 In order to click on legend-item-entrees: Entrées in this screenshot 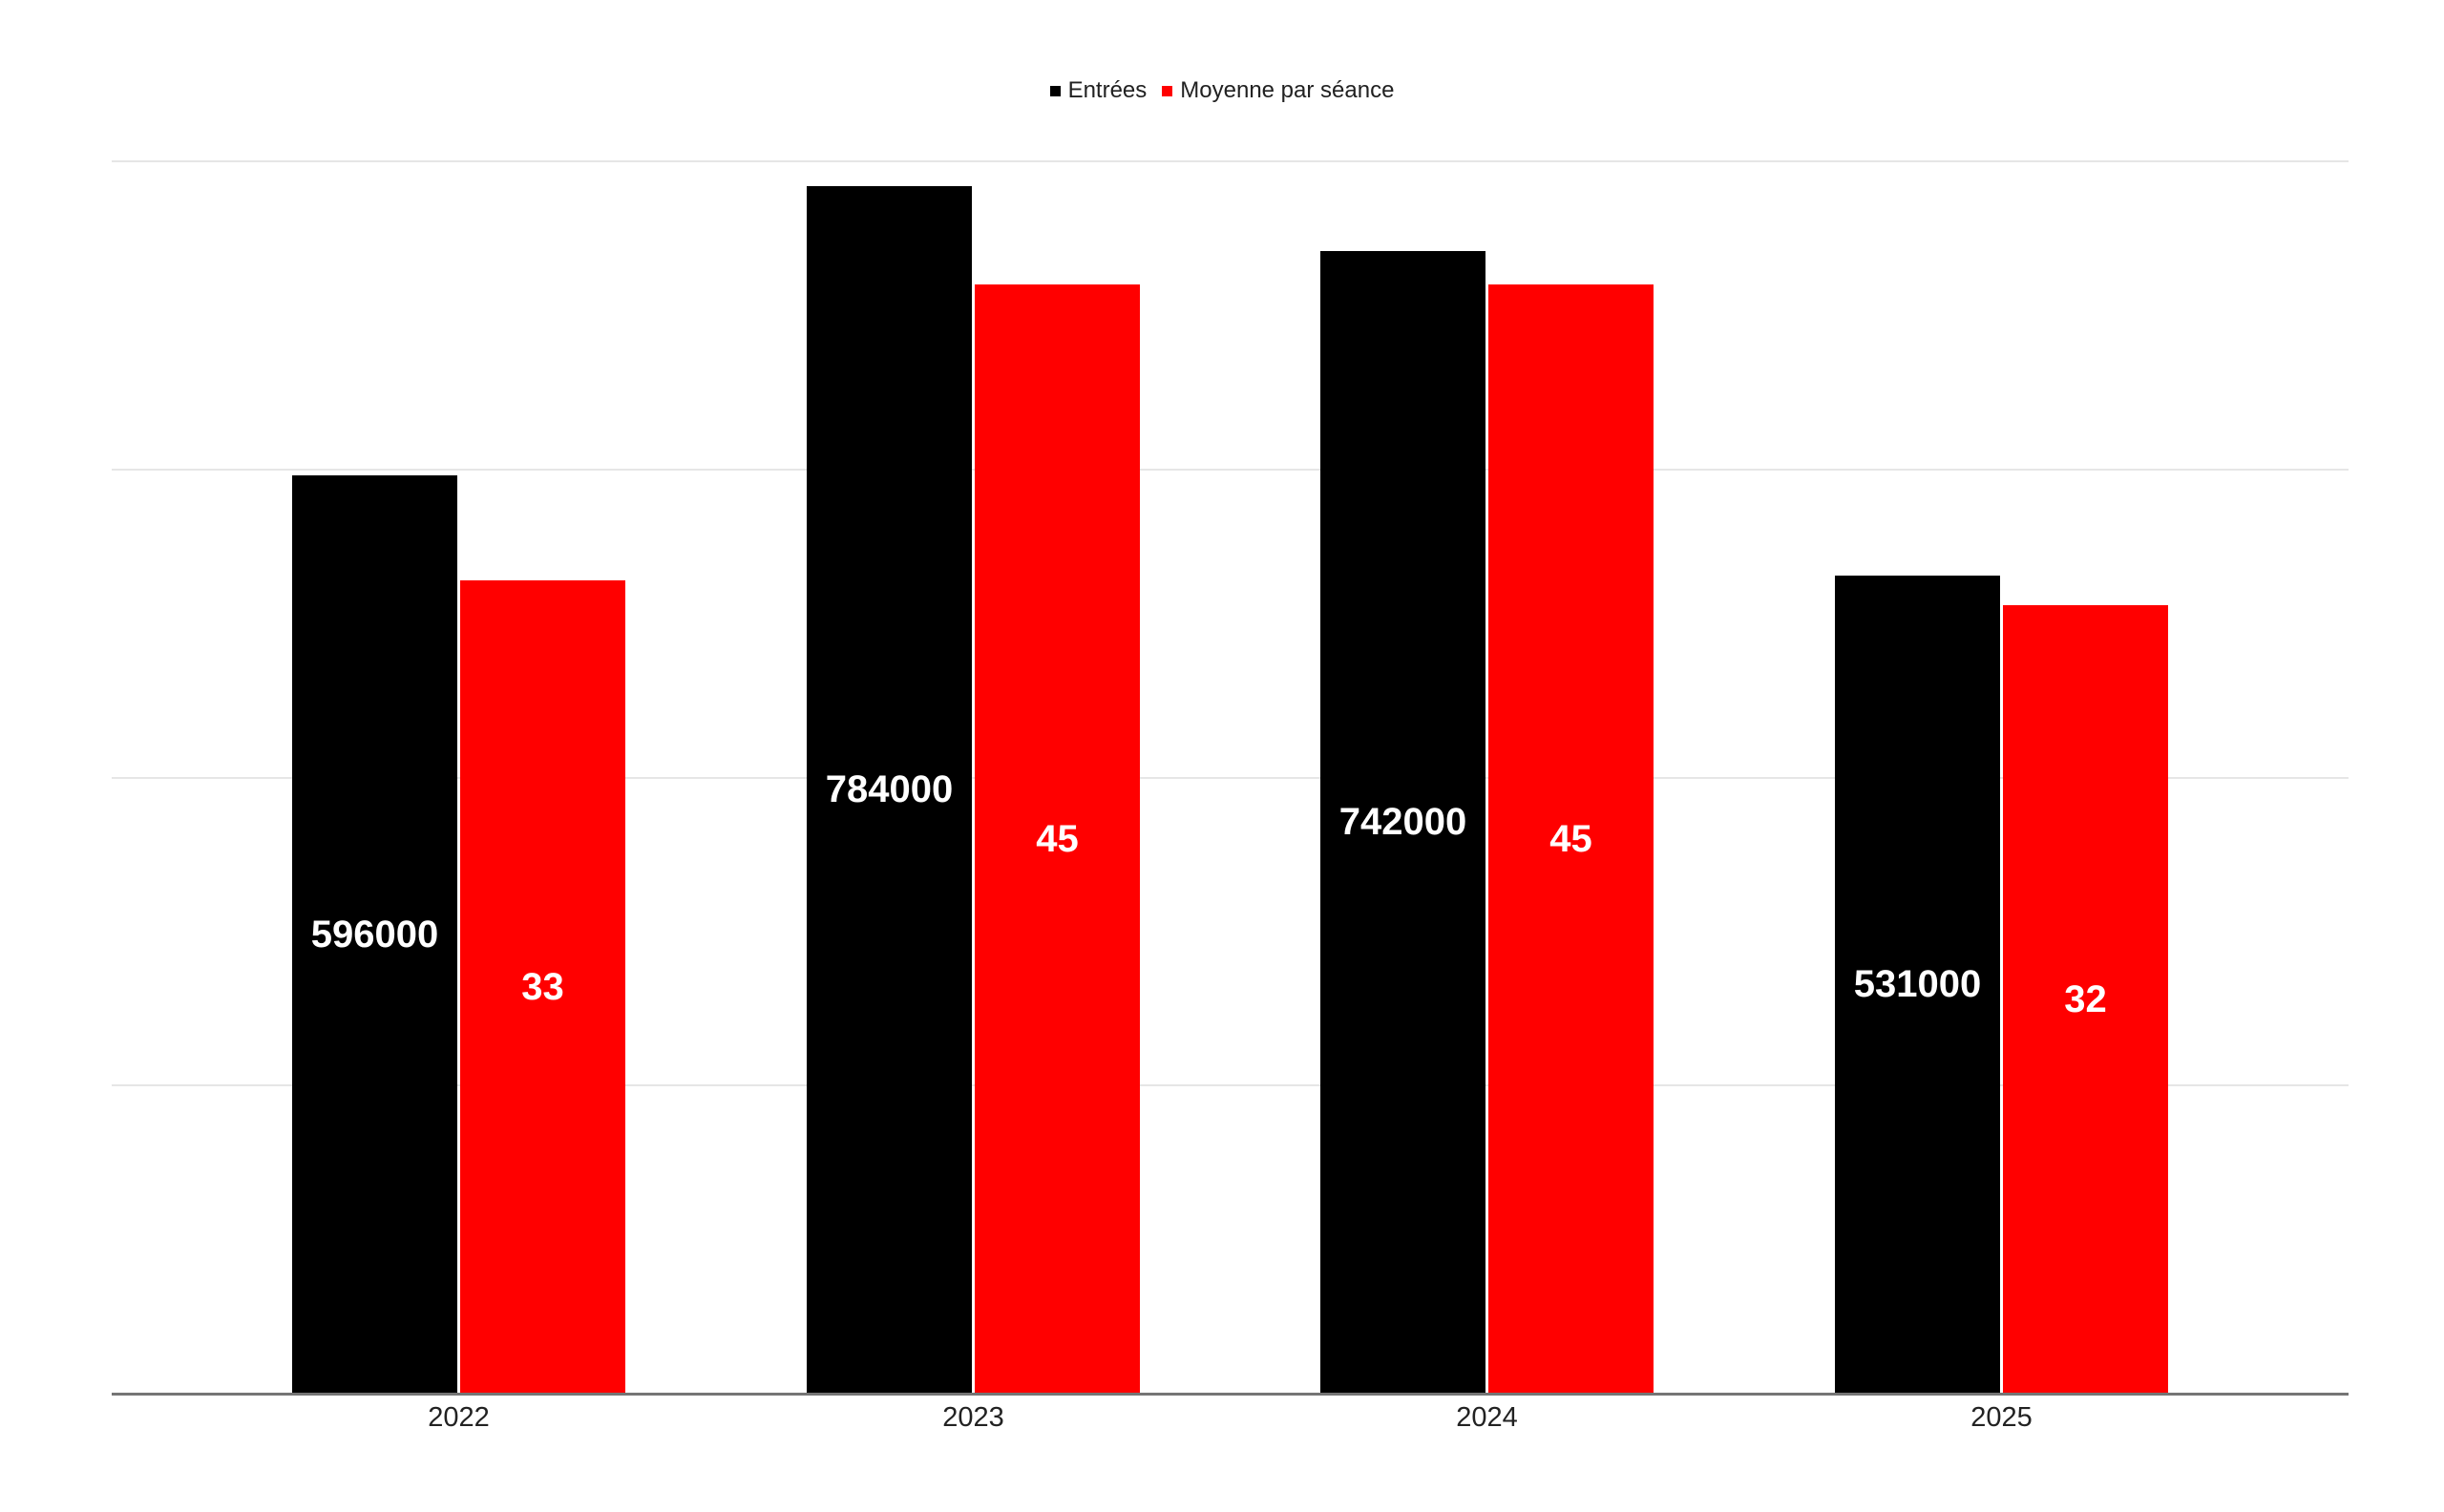, I will do `click(1098, 90)`.